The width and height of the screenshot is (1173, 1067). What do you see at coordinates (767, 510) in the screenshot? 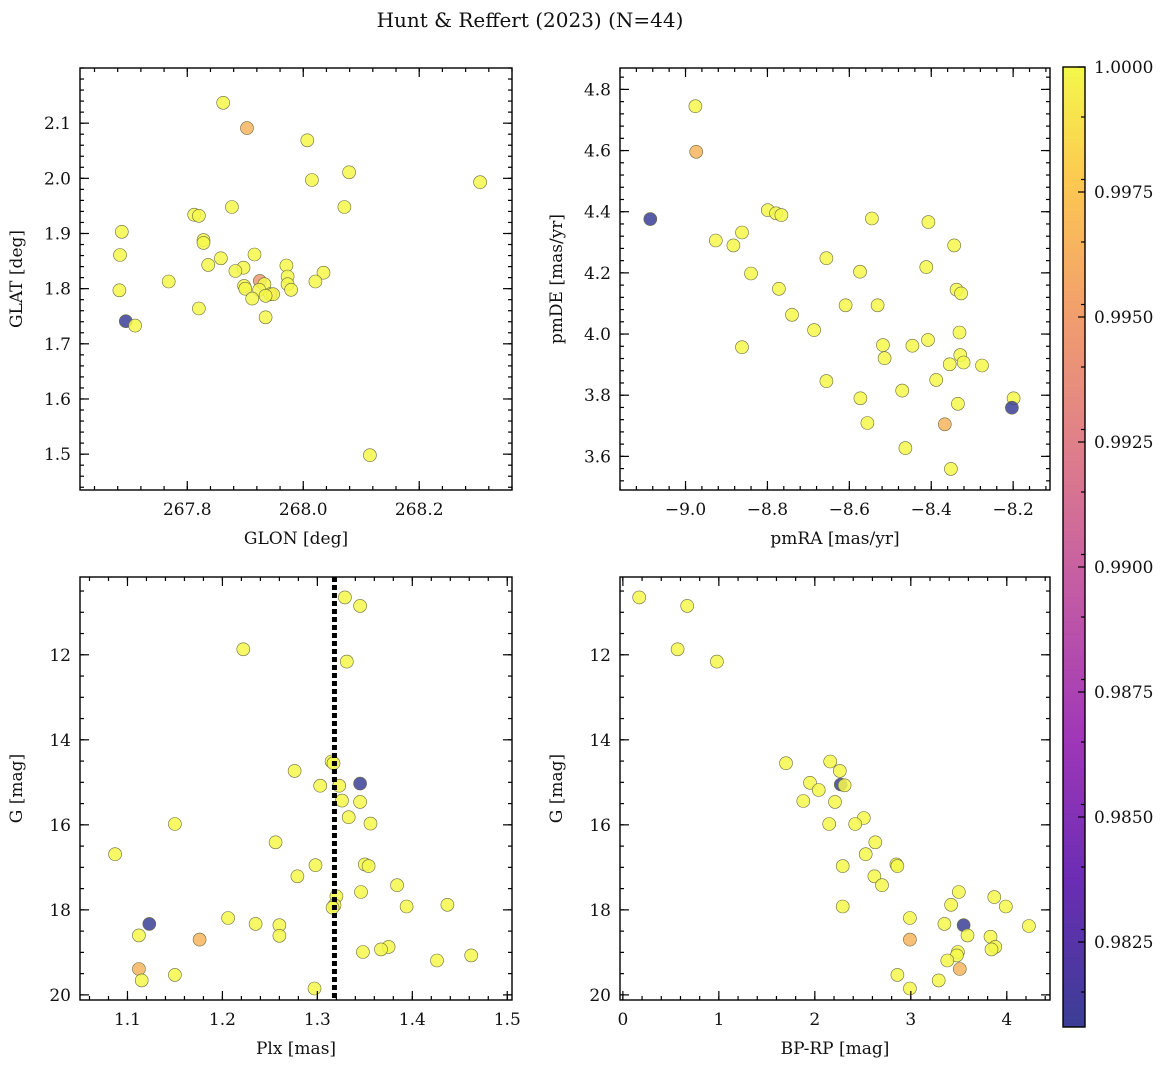
I see `x-tick-label: −8.8` at bounding box center [767, 510].